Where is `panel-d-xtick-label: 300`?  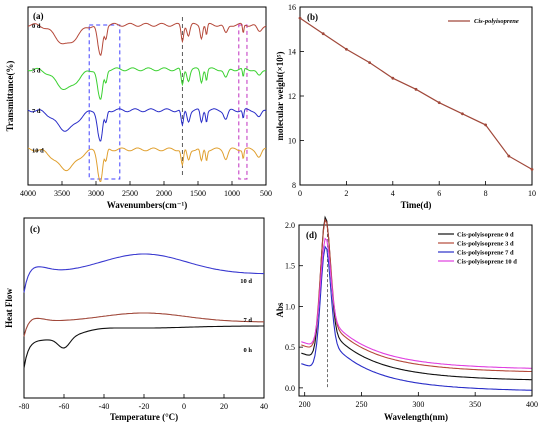
panel-d-xtick-label: 300 is located at coordinates (418, 404).